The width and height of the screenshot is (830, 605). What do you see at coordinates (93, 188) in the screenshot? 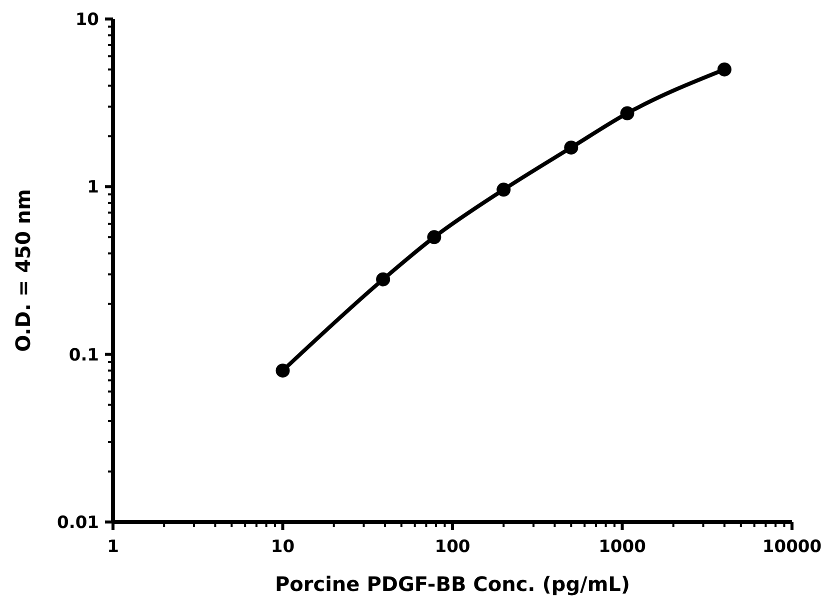
I see `y-tick-label: 1` at bounding box center [93, 188].